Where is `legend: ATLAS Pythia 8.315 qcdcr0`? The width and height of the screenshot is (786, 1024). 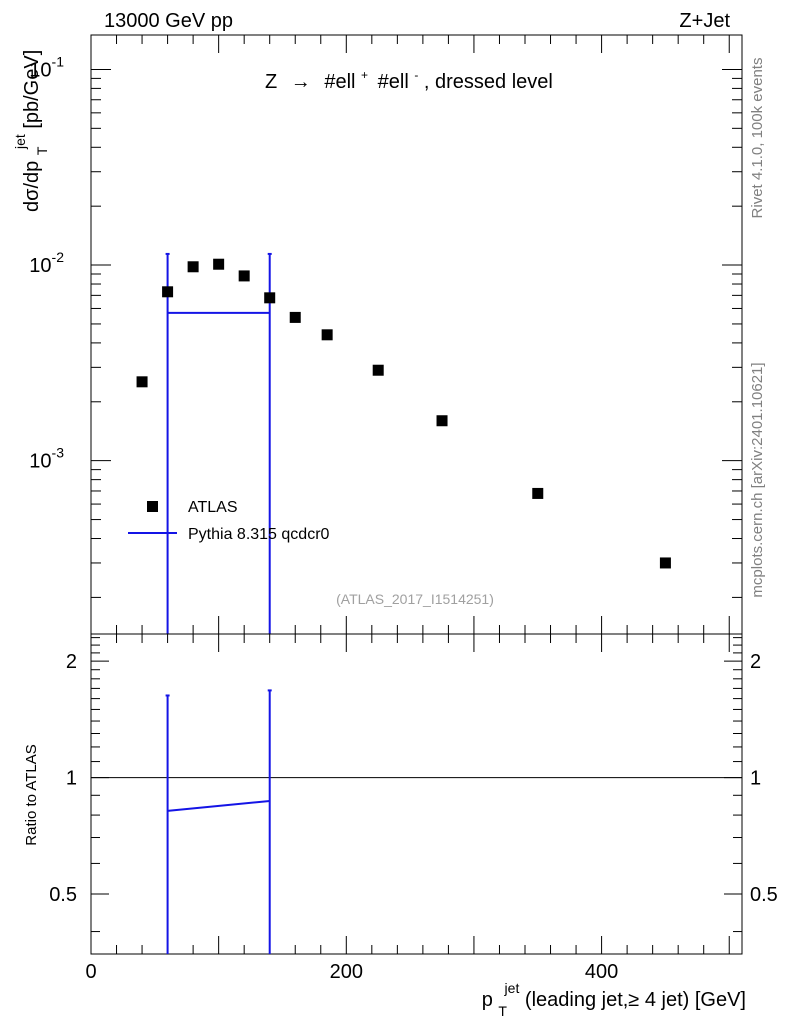 legend: ATLAS Pythia 8.315 qcdcr0 is located at coordinates (229, 521).